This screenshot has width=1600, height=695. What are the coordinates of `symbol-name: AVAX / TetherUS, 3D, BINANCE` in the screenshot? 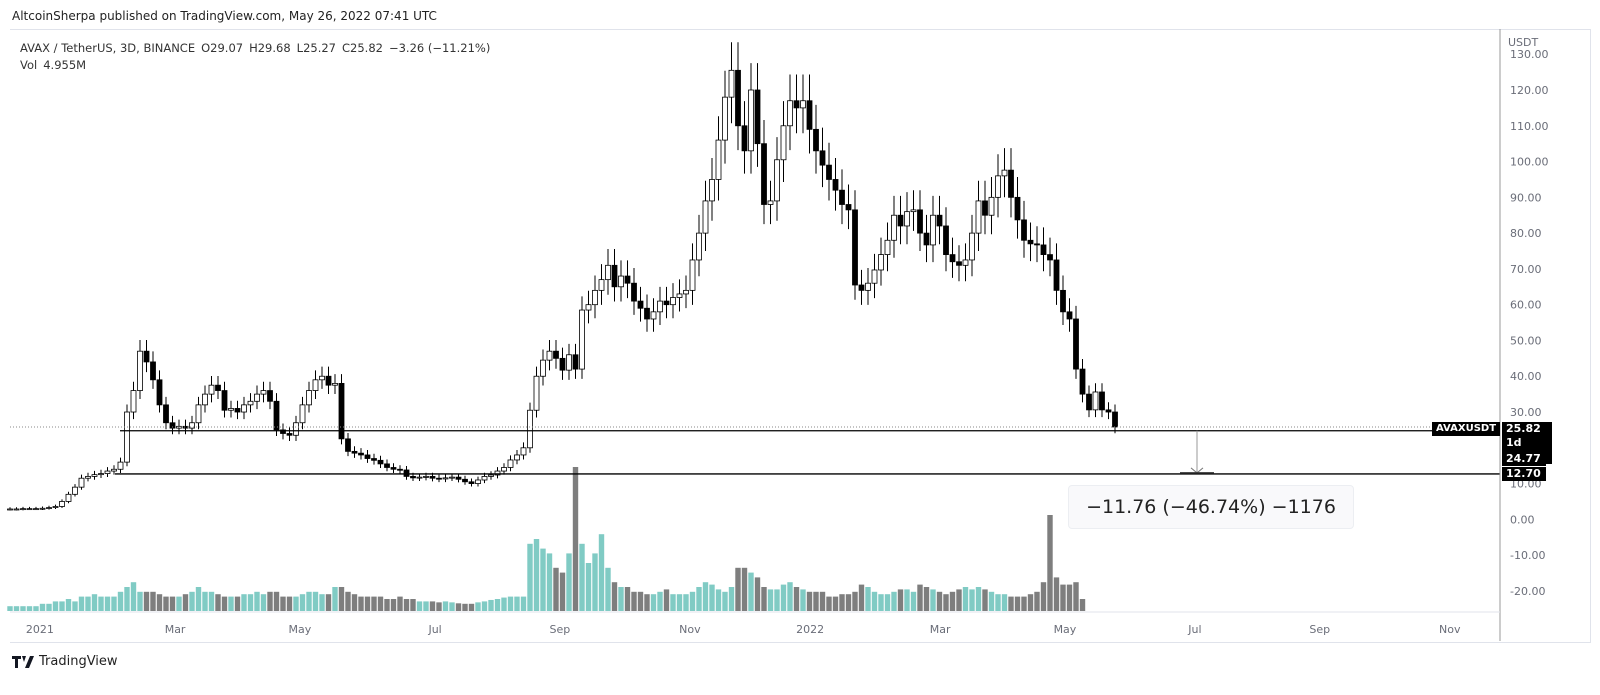 It's located at (108, 48).